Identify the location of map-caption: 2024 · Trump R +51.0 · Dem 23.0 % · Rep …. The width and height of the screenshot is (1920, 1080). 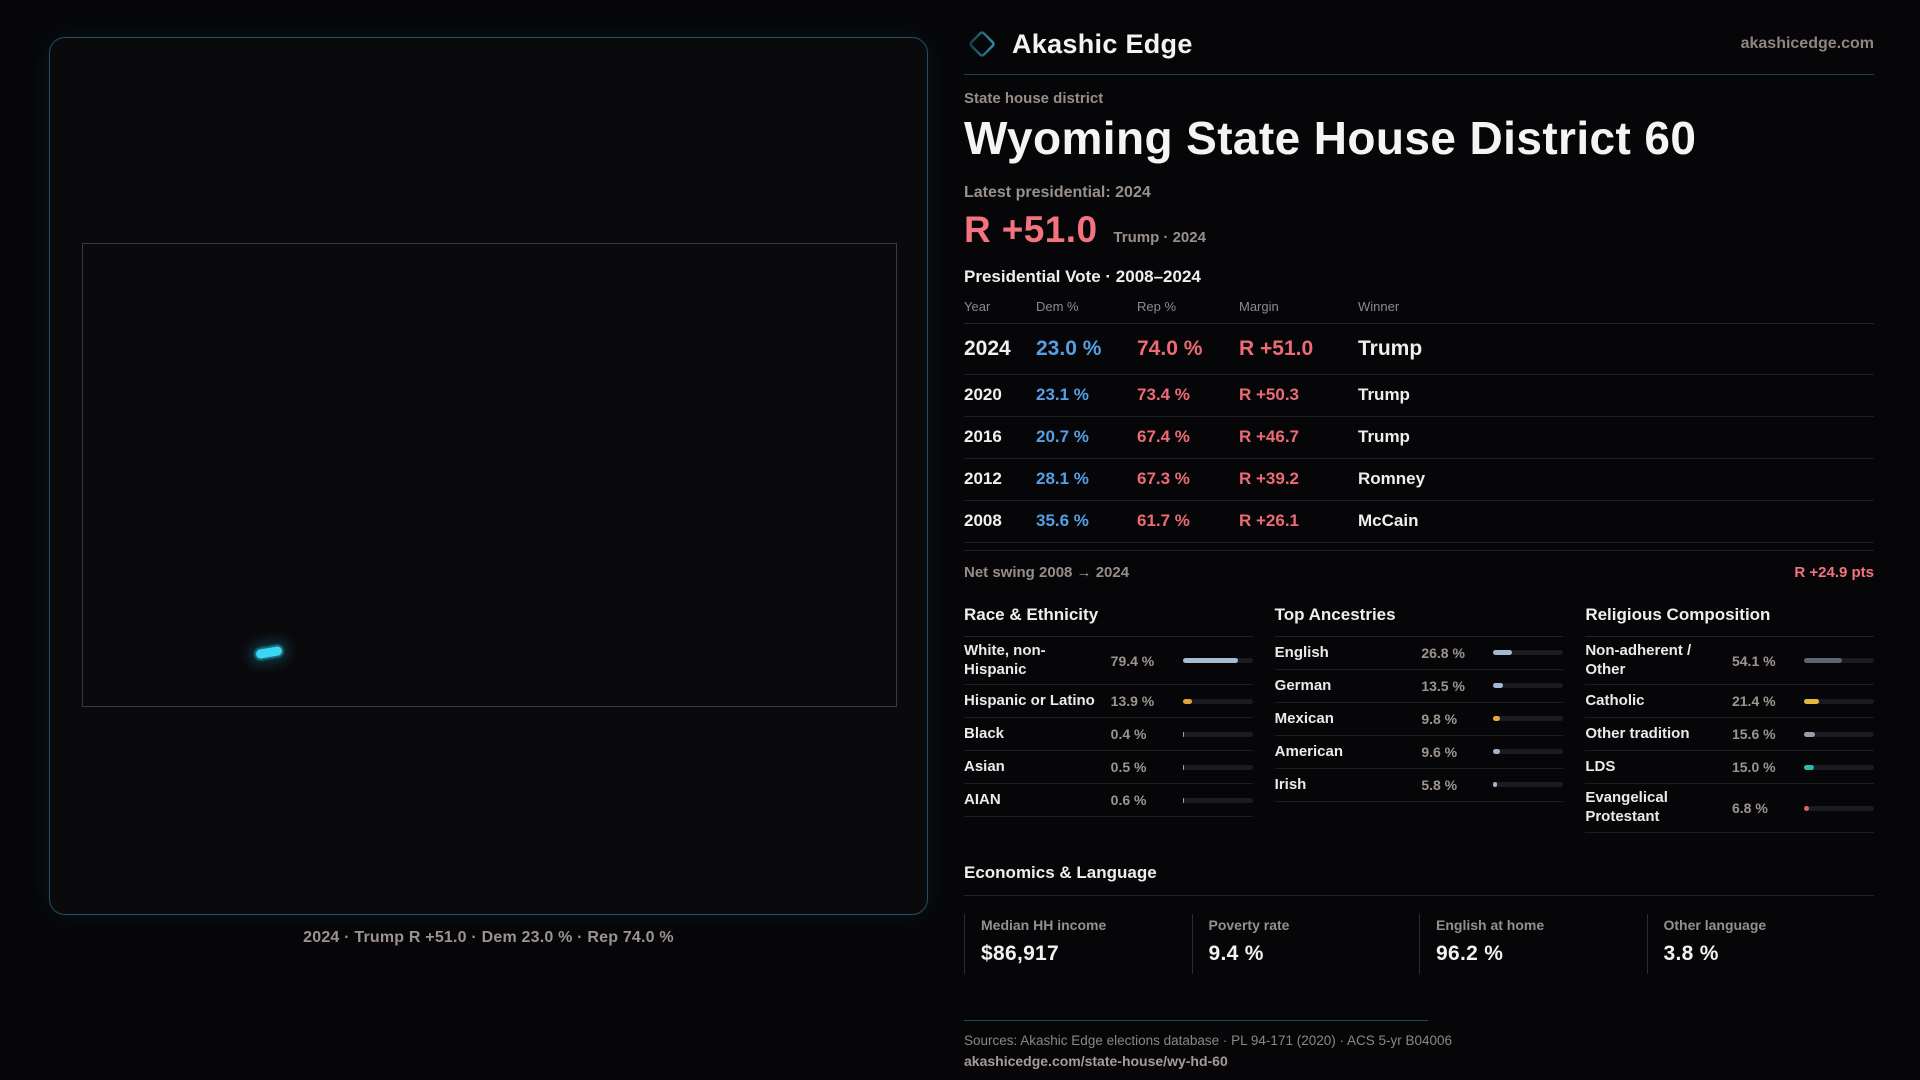
(488, 937).